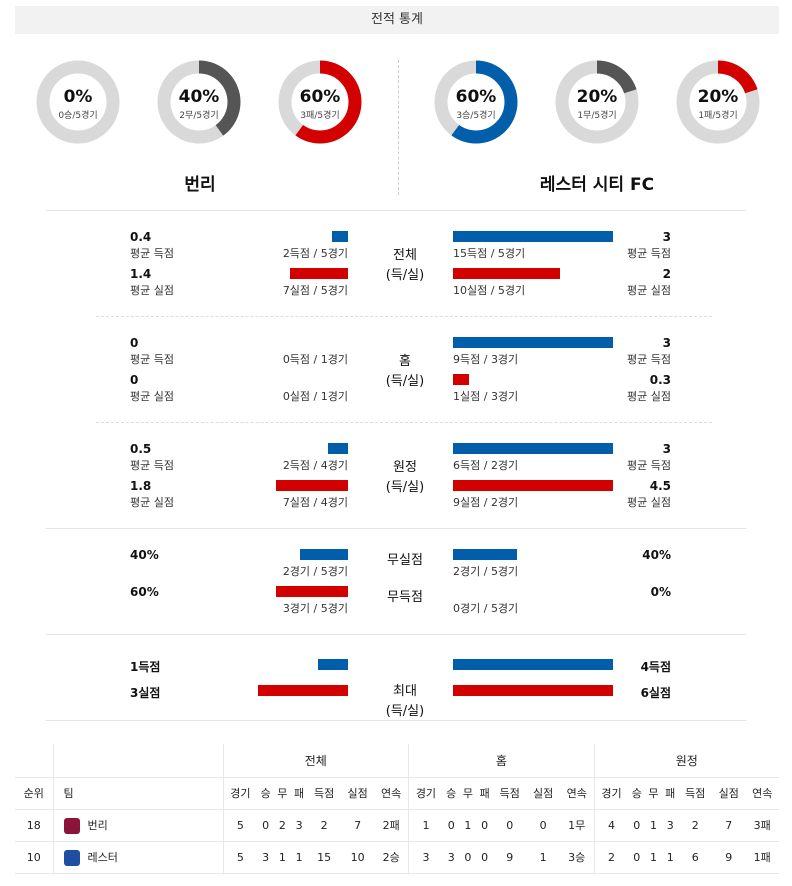 The height and width of the screenshot is (886, 792). What do you see at coordinates (137, 857) in the screenshot?
I see `team-cell: 레스터` at bounding box center [137, 857].